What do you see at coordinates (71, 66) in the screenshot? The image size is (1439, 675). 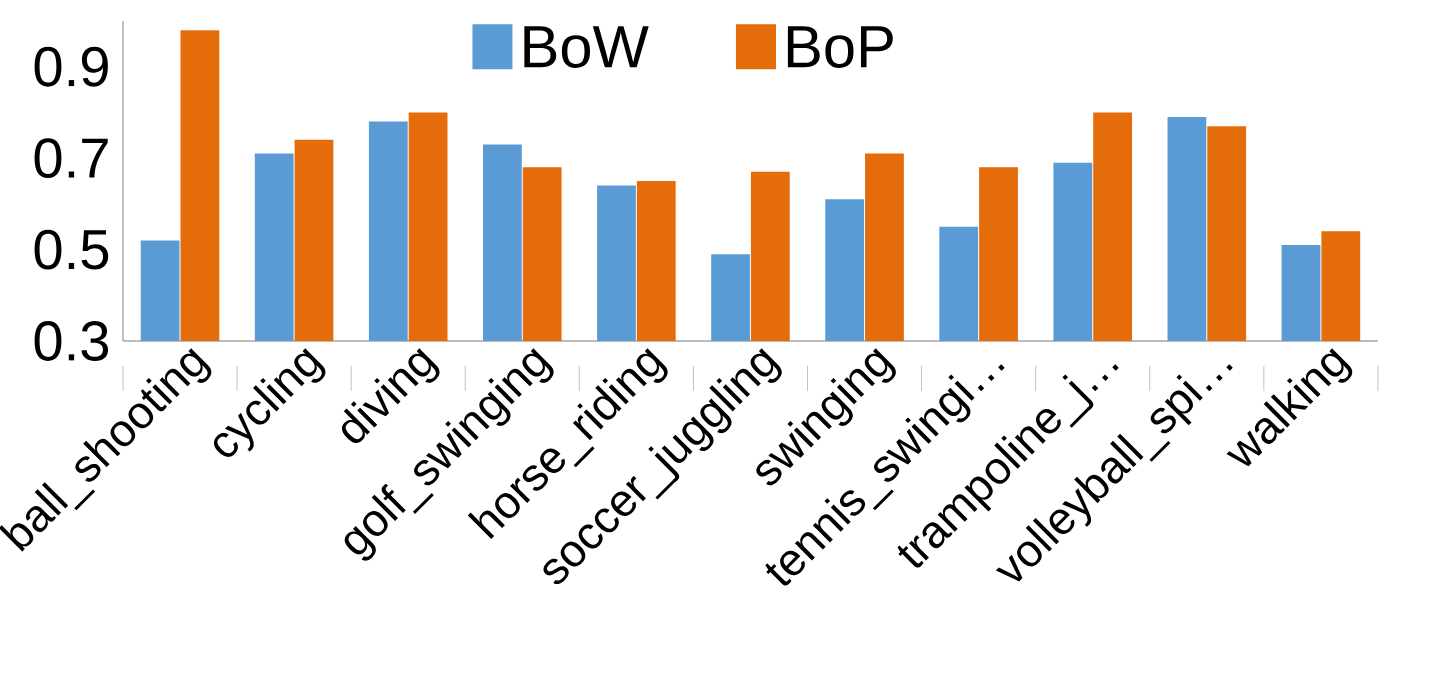 I see `y-tick-label: 0.9` at bounding box center [71, 66].